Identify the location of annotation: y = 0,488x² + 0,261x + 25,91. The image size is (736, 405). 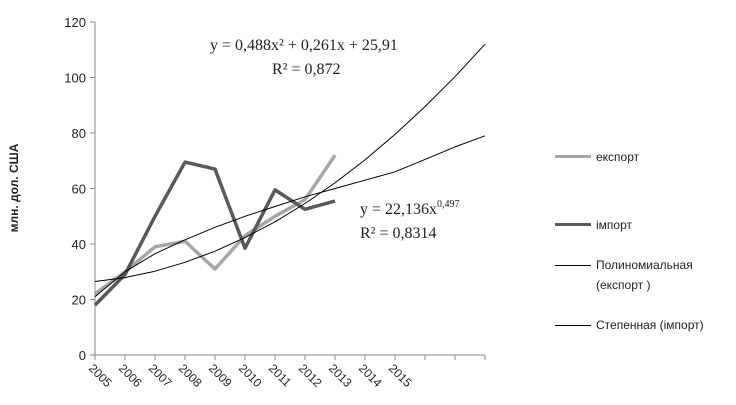
(304, 45).